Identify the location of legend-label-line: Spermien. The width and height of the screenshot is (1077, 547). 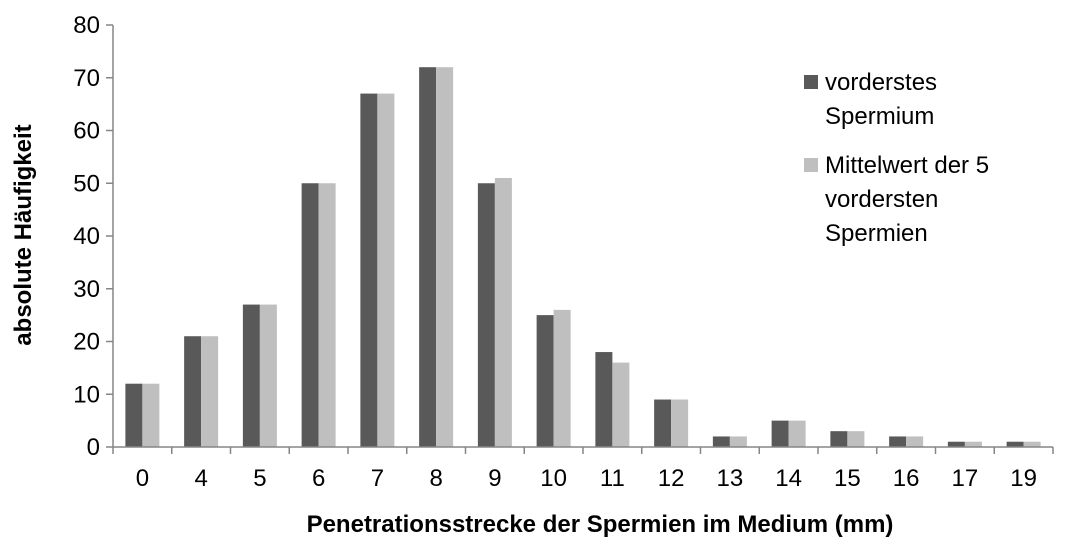
(876, 233).